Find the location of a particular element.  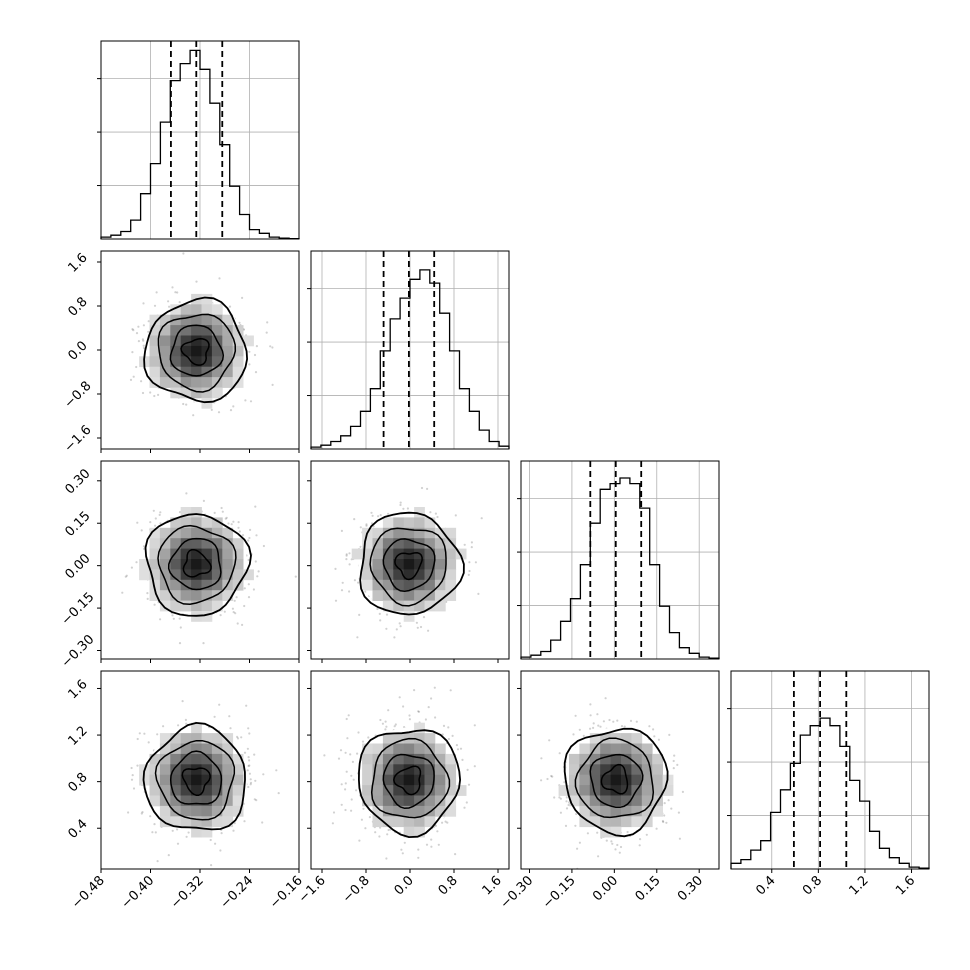

x-tick-label: −0.48 is located at coordinates (88, 892).